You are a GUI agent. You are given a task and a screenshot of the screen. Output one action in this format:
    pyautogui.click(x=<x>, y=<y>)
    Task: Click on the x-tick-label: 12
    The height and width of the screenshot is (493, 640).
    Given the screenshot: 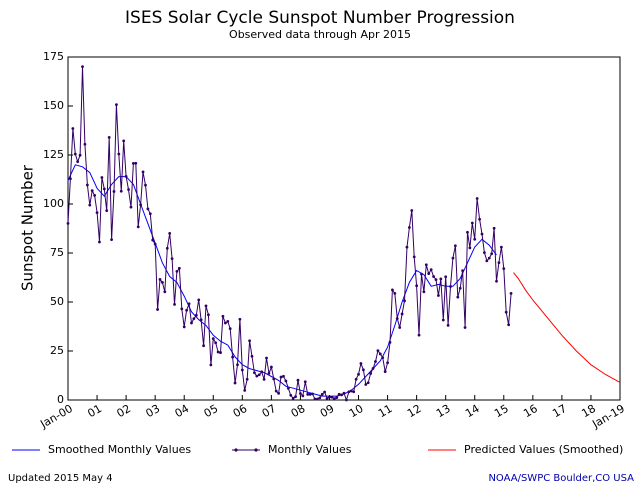 What is the action you would take?
    pyautogui.click(x=414, y=411)
    